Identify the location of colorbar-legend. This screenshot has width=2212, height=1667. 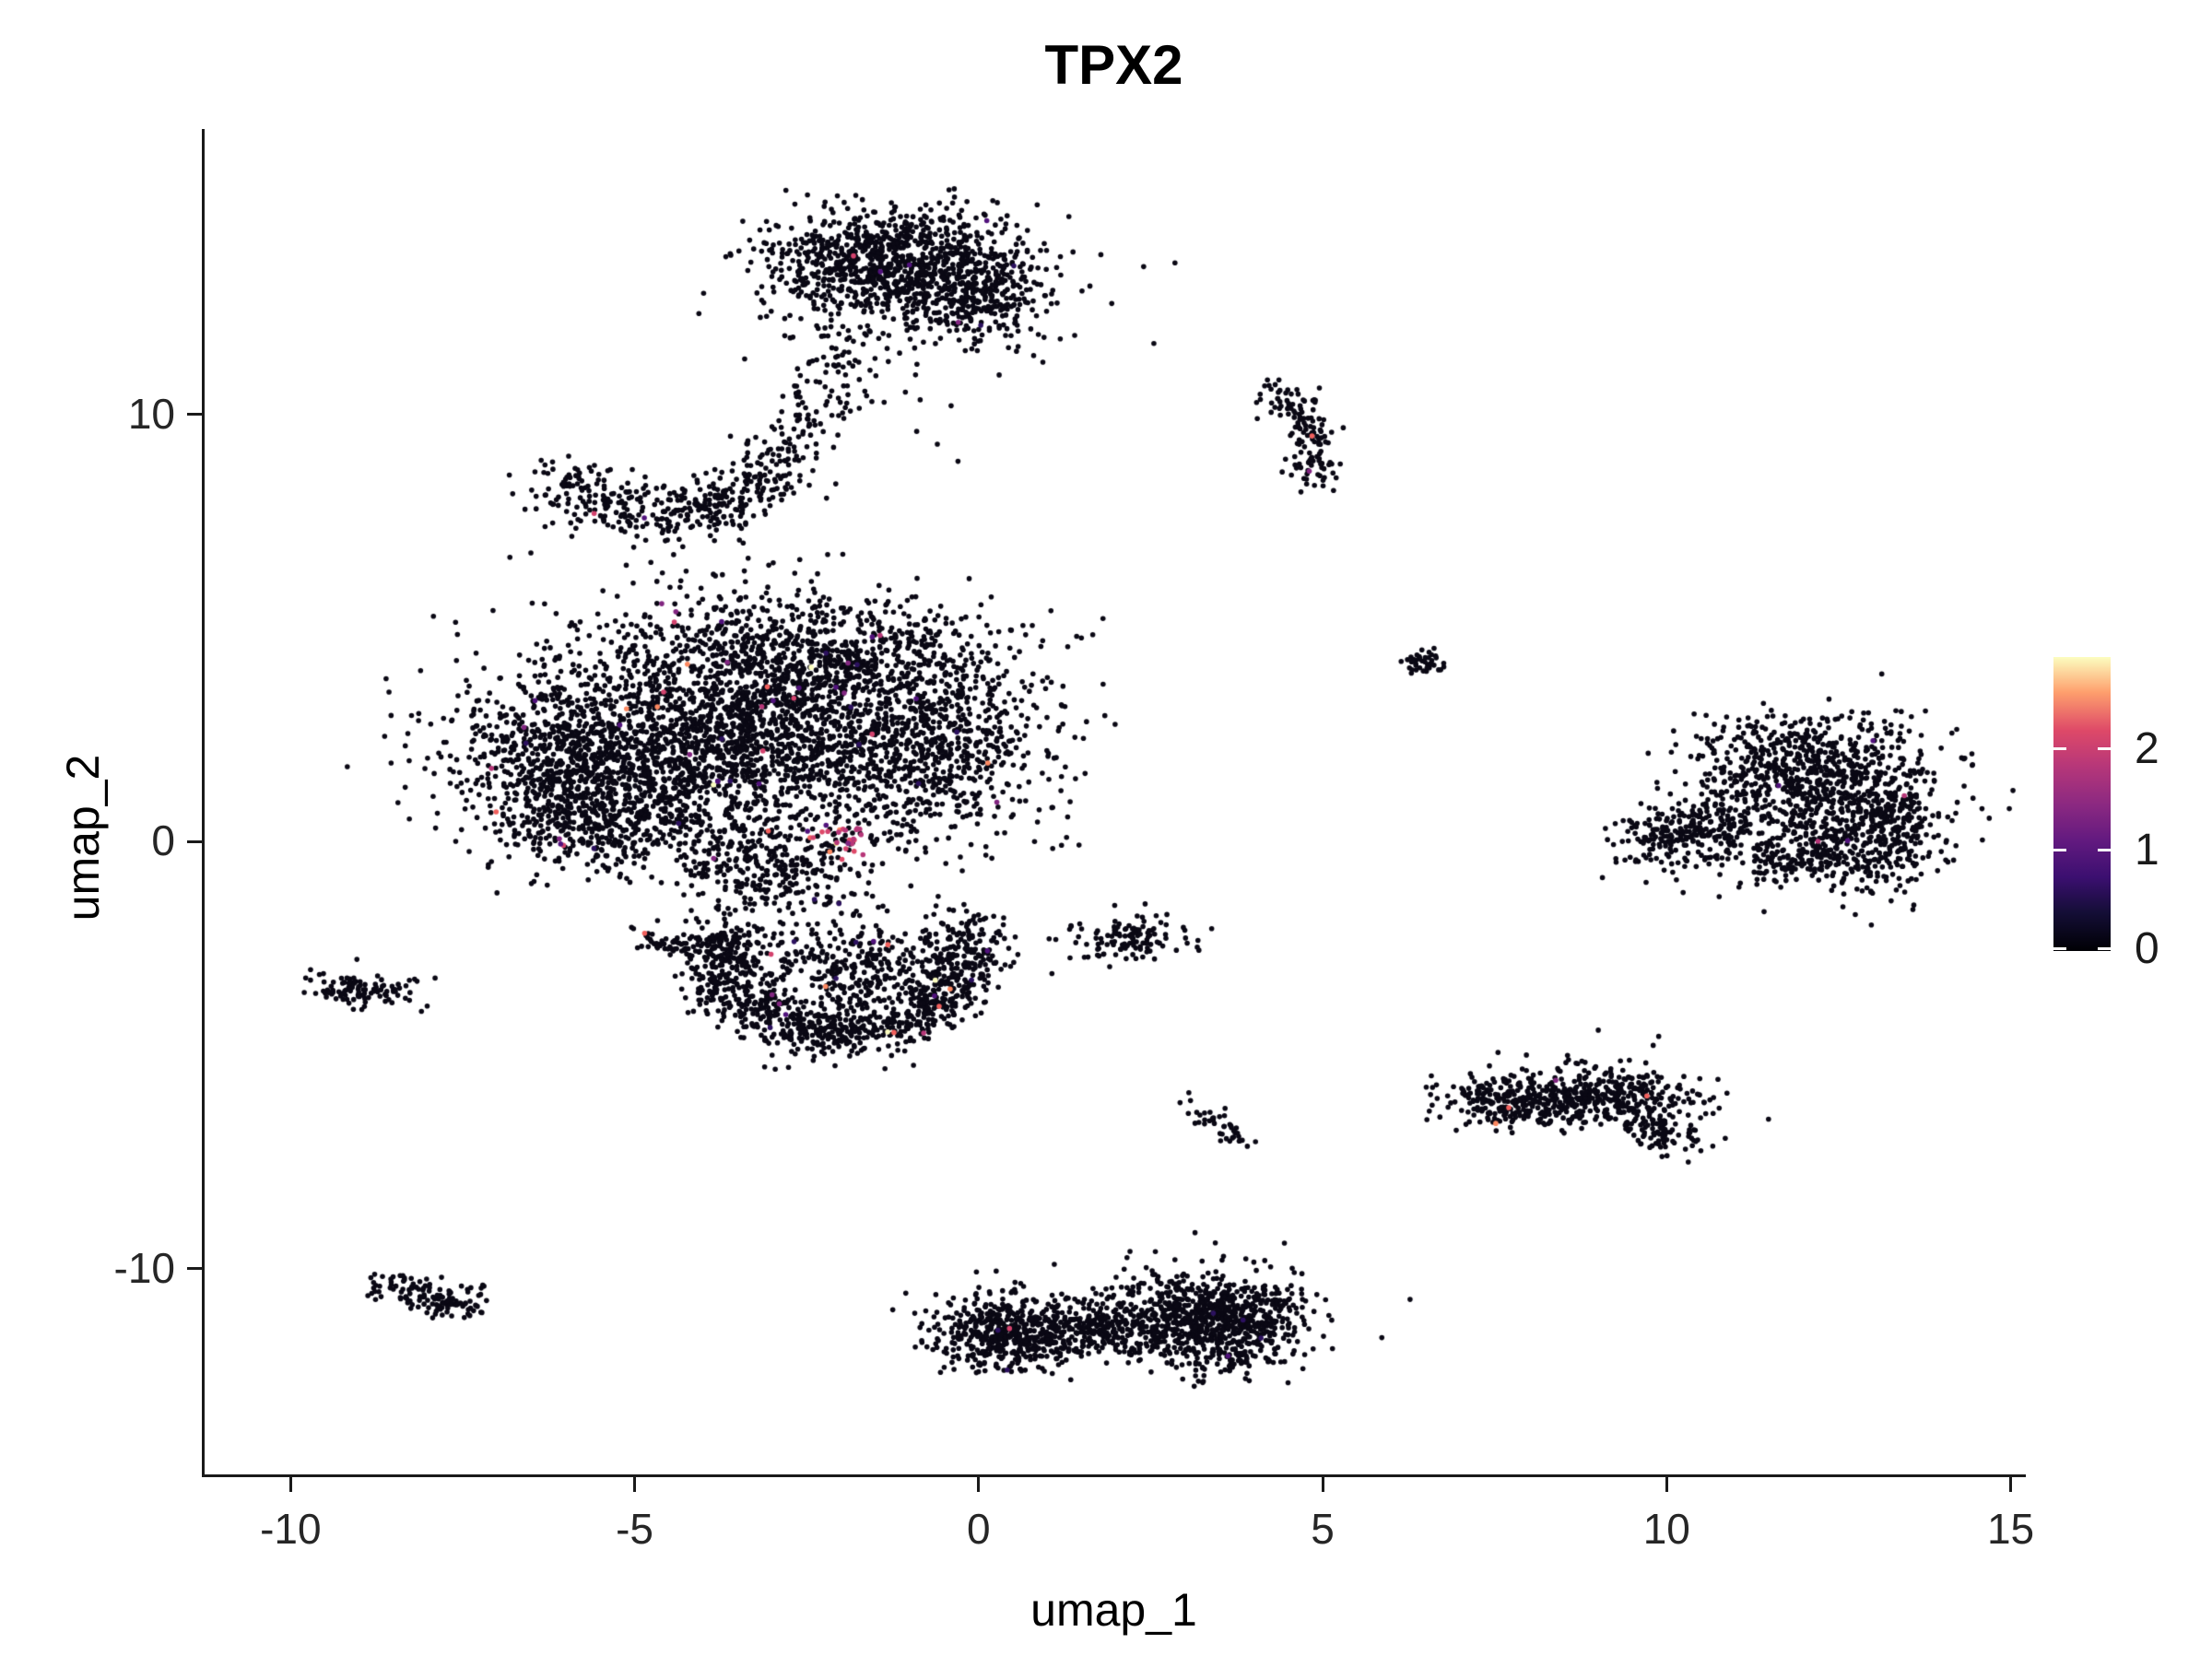
(2082, 804).